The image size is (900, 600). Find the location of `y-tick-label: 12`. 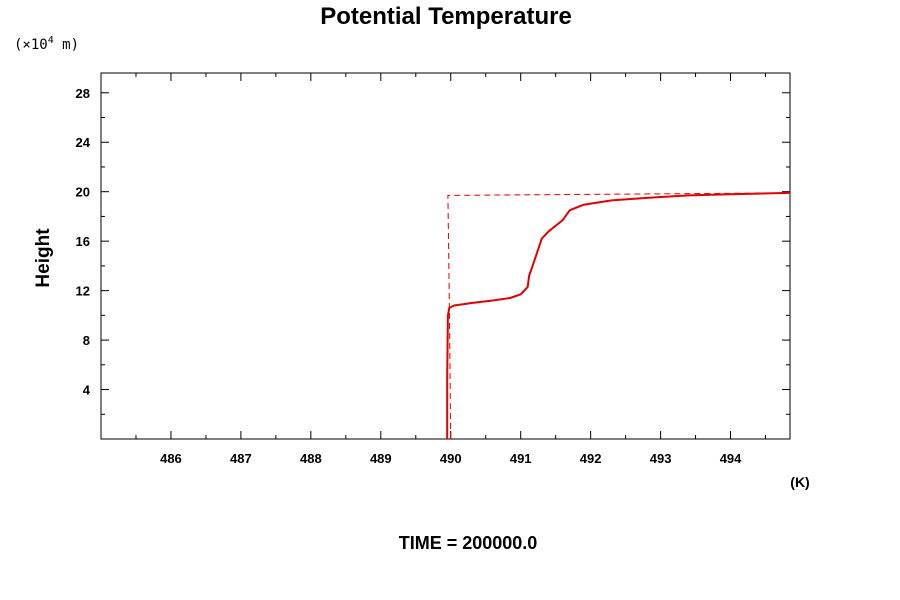

y-tick-label: 12 is located at coordinates (83, 291).